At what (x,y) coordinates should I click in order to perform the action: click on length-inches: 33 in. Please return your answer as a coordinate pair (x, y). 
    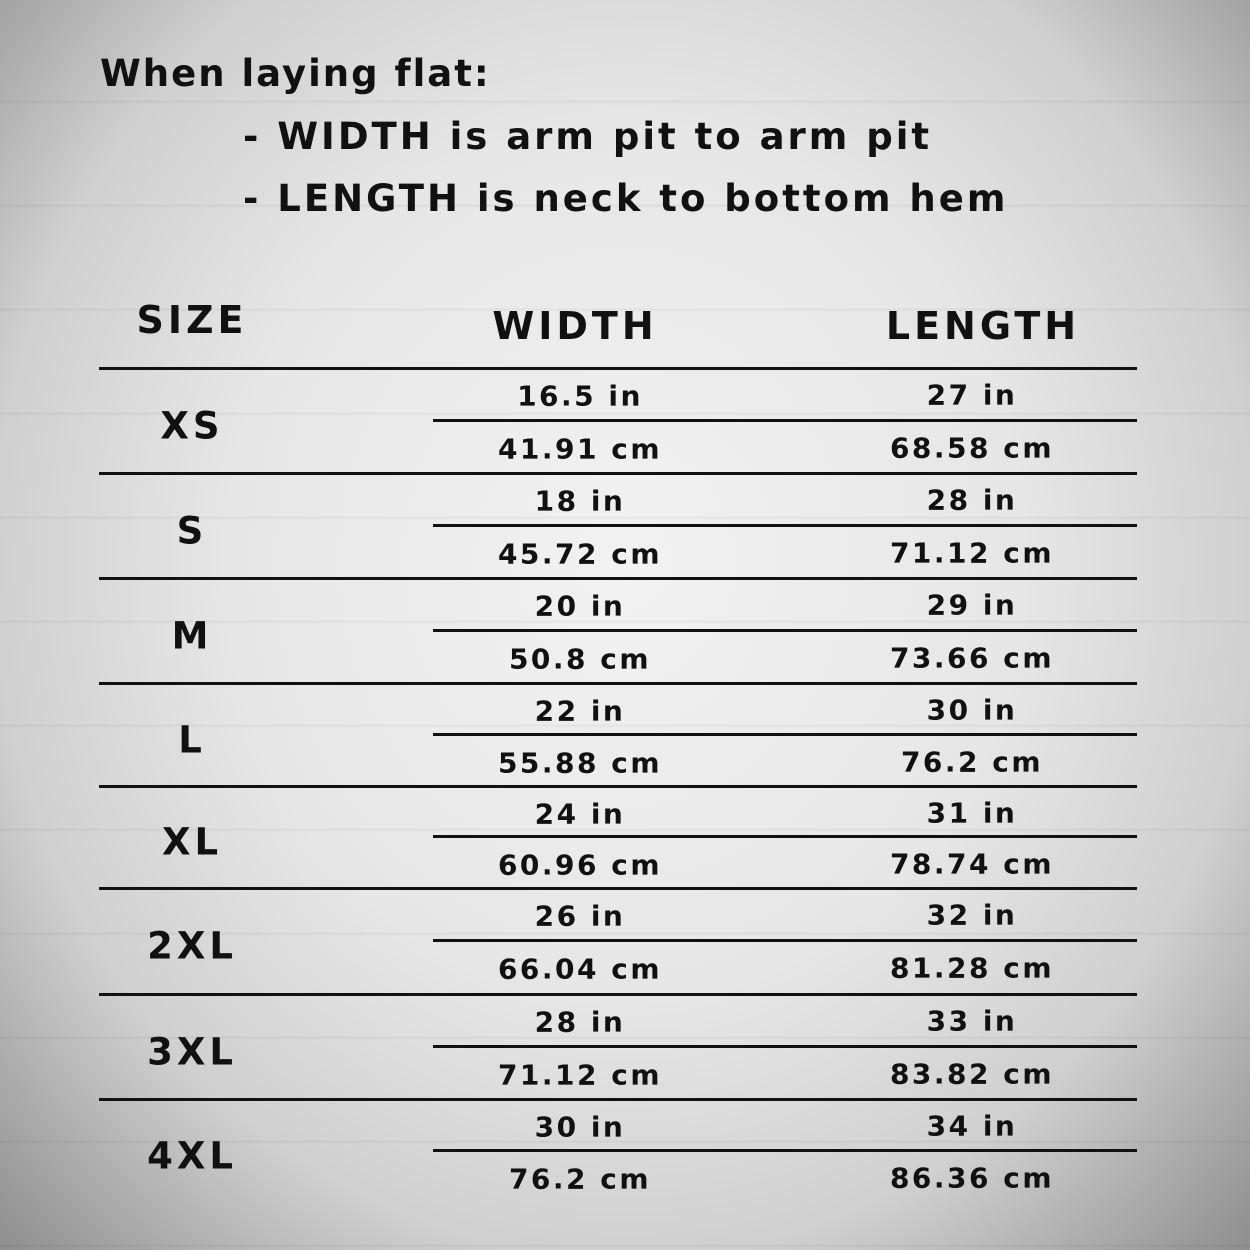
    Looking at the image, I should click on (972, 1021).